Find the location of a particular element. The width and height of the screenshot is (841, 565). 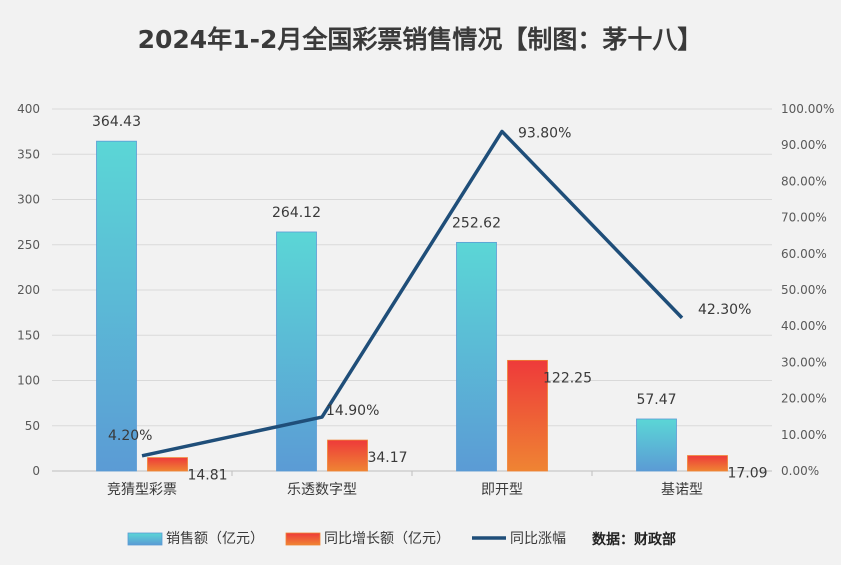

legend: 销售额（亿元） 同比增长额（亿元） 同比涨幅 is located at coordinates (346, 539).